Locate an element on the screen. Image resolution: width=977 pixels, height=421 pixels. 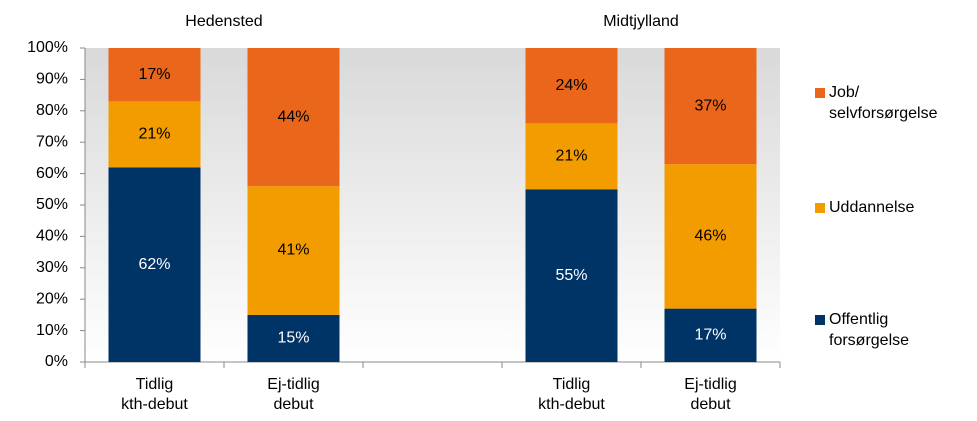
data-label: 44% is located at coordinates (293, 116).